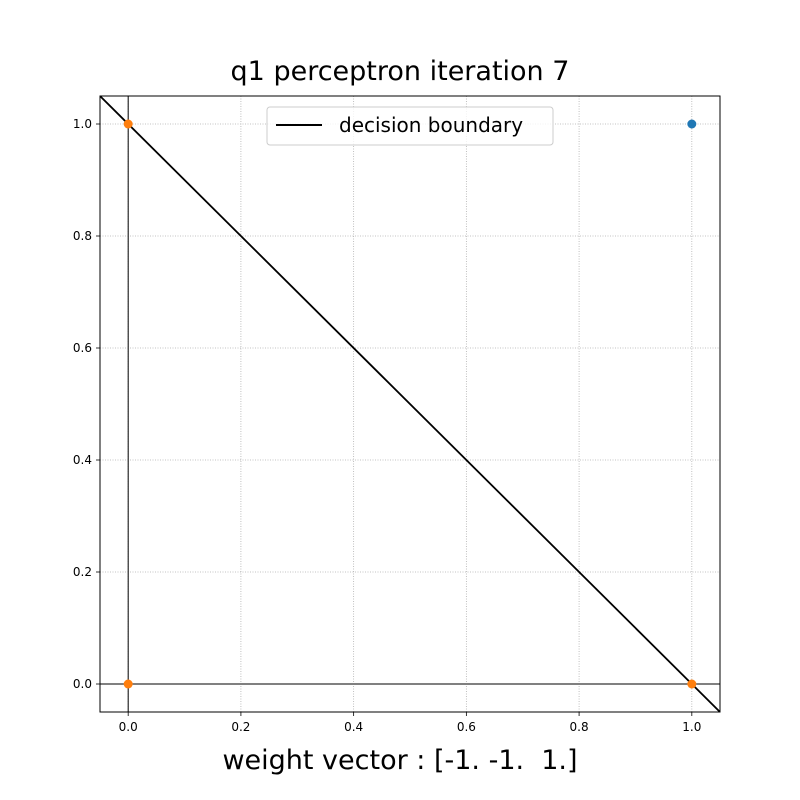 The height and width of the screenshot is (800, 800). Describe the element at coordinates (353, 727) in the screenshot. I see `x-tick-label: 0.4` at that location.